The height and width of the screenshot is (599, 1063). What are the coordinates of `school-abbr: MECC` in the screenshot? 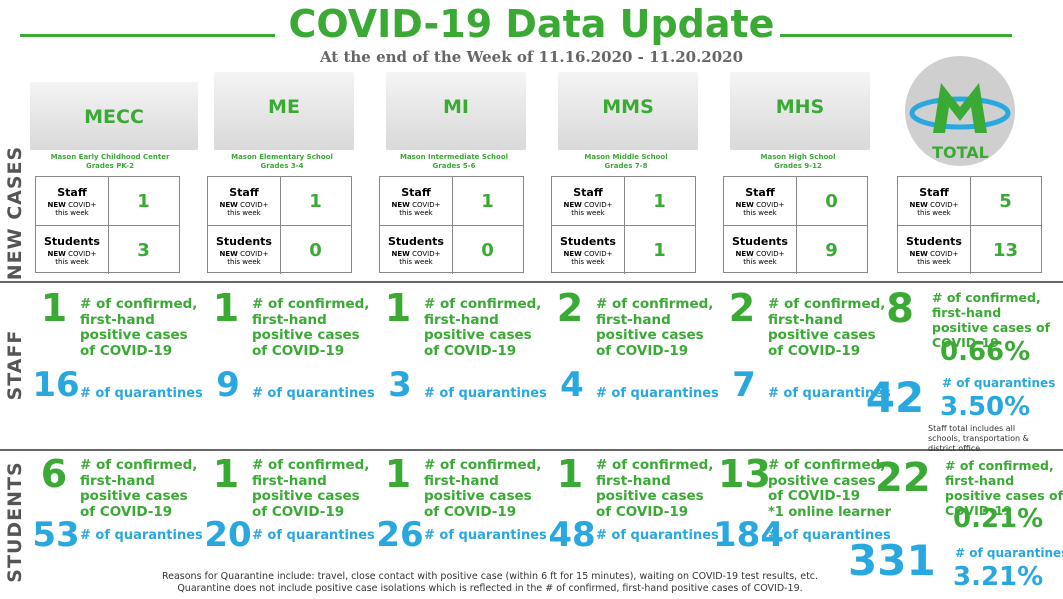 It's located at (114, 117).